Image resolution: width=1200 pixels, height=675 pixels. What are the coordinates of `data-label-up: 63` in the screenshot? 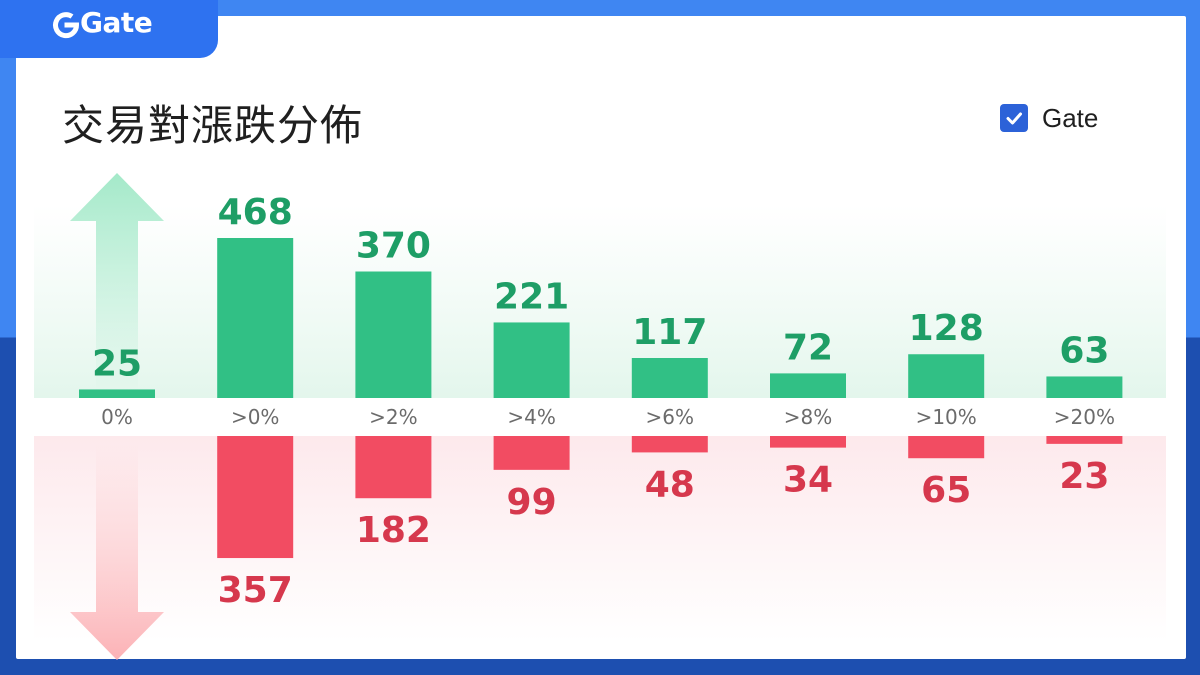 It's located at (1084, 350).